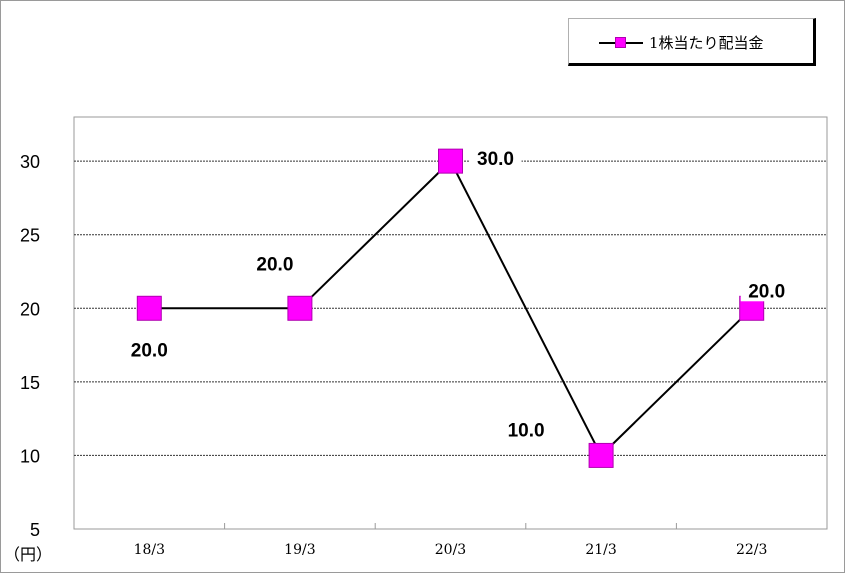 This screenshot has height=573, width=845. I want to click on data-label: 30.0, so click(495, 159).